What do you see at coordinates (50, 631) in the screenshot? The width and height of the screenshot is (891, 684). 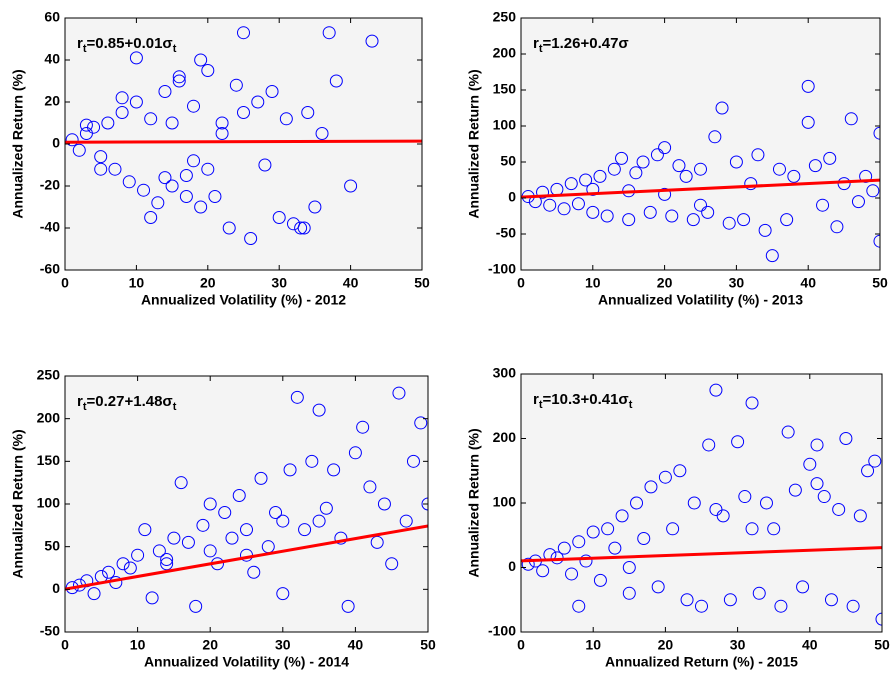 I see `y-tick-label: -50` at bounding box center [50, 631].